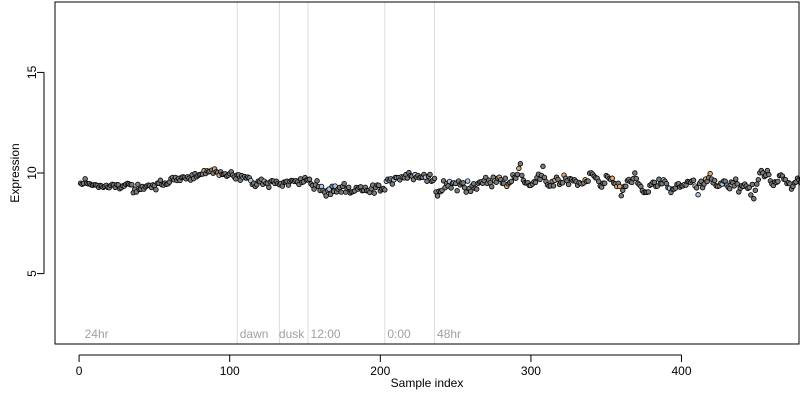  What do you see at coordinates (449, 334) in the screenshot?
I see `annotation-label: 48hr` at bounding box center [449, 334].